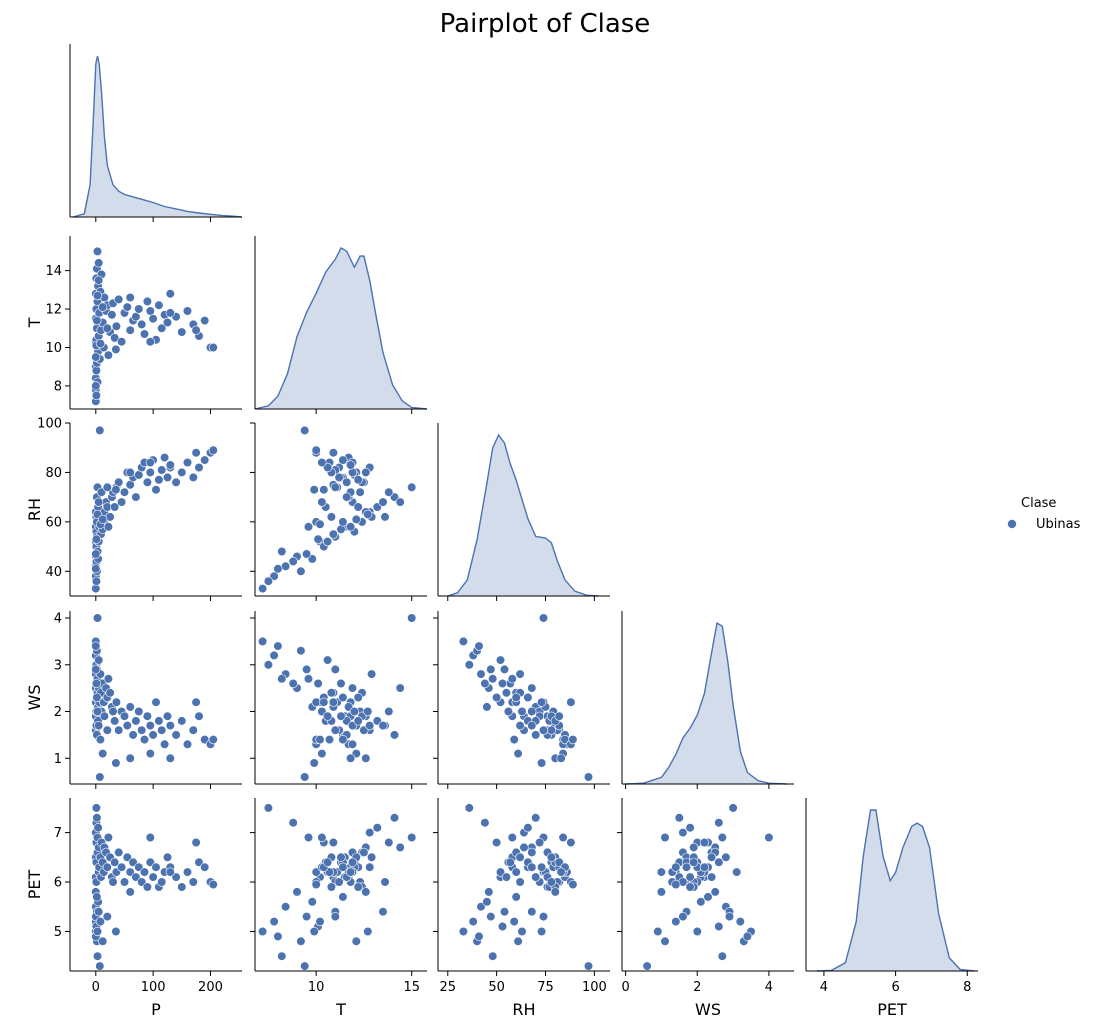  Describe the element at coordinates (967, 987) in the screenshot. I see `x-tick-label: 8` at that location.